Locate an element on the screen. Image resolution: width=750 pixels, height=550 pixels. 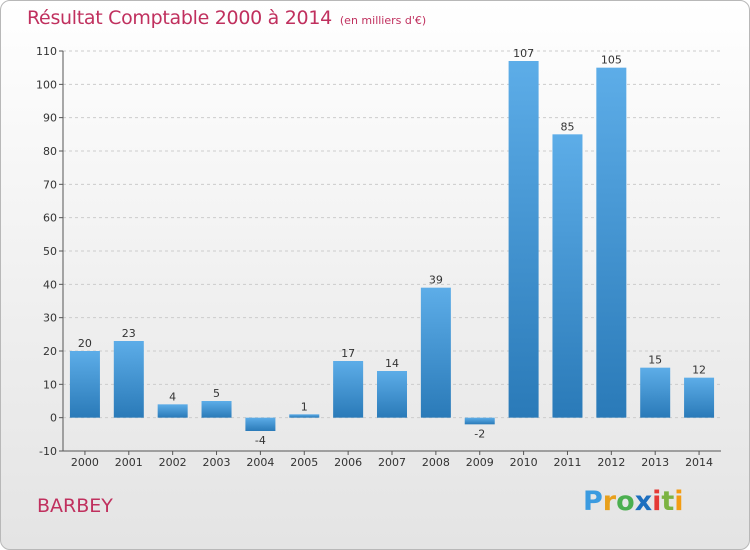
y-tick-label: 90 is located at coordinates (50, 118).